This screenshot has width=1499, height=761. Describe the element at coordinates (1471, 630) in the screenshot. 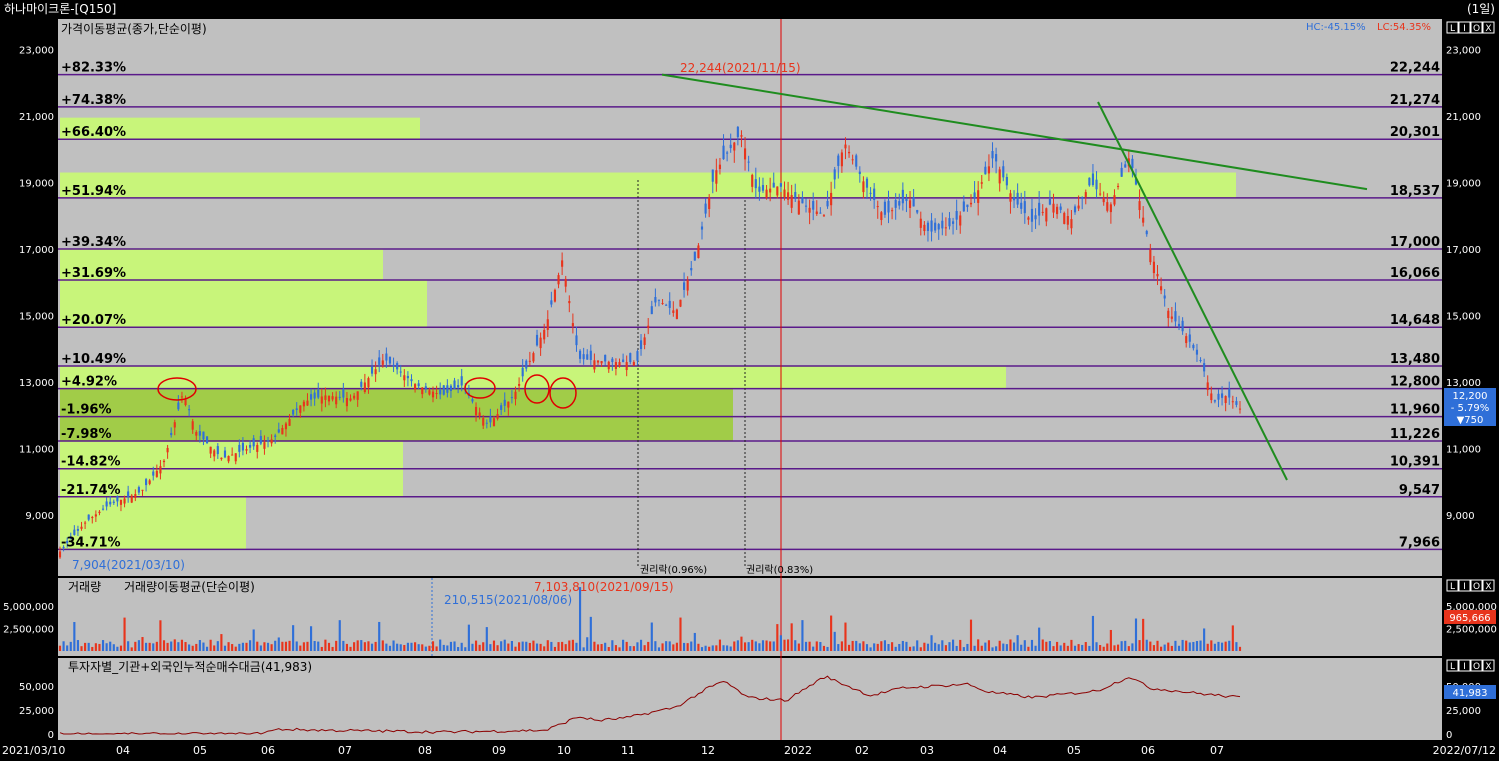

I see `volume-ytick-right: 2,500,000` at that location.